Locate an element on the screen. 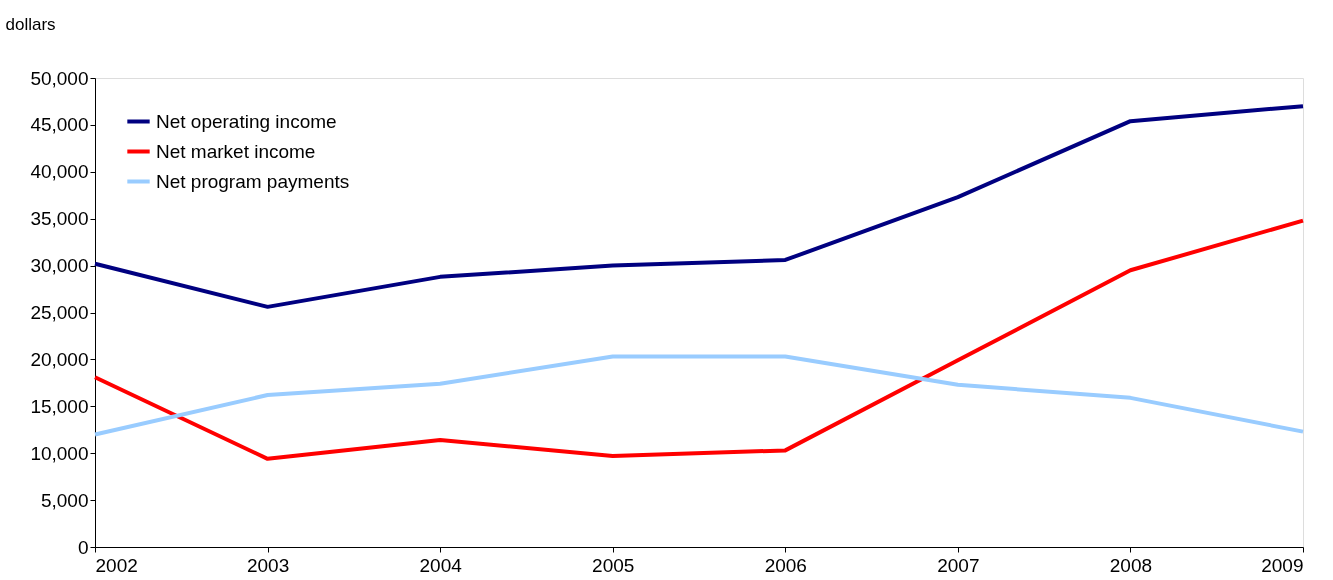  line-series is located at coordinates (699, 395).